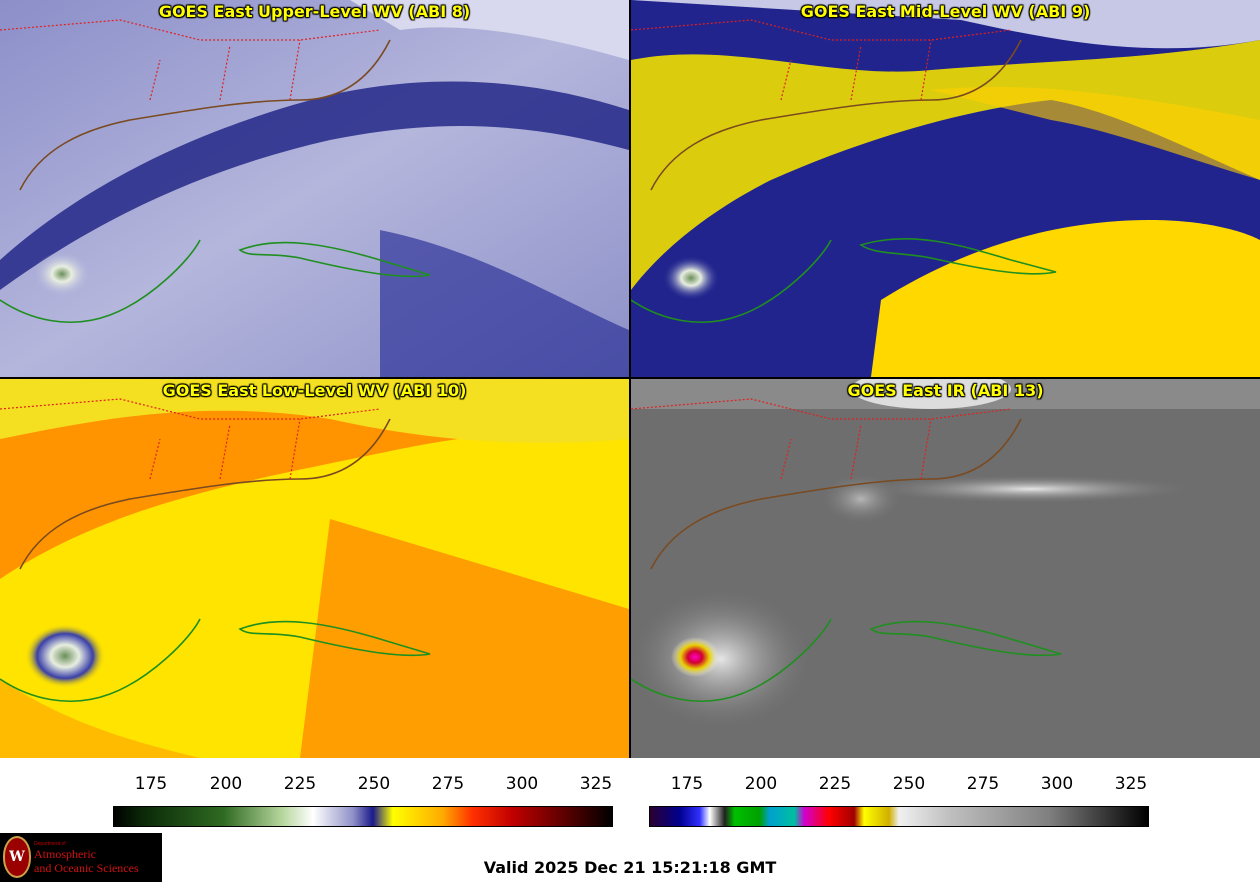 This screenshot has width=1260, height=882. Describe the element at coordinates (522, 784) in the screenshot. I see `wv-tick-label: 300` at that location.